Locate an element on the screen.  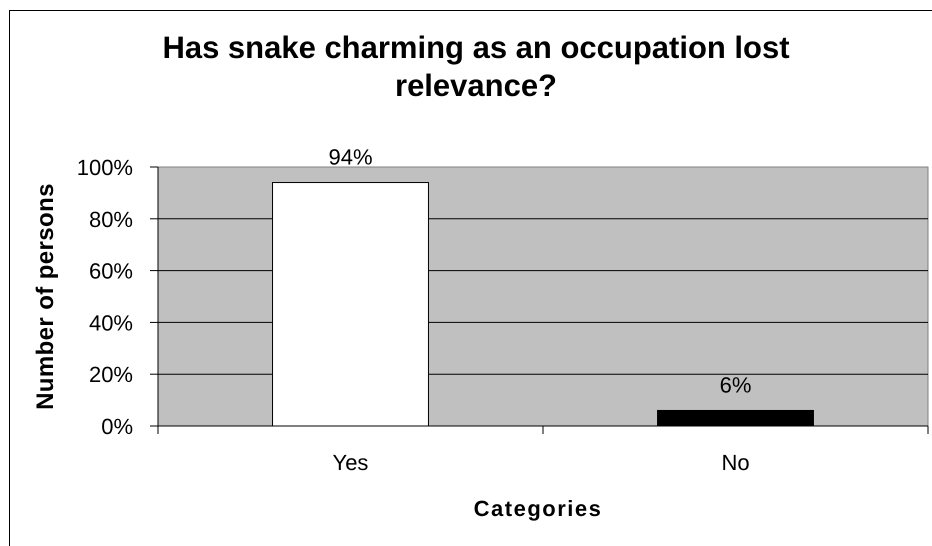
x-tick-label: Yes is located at coordinates (350, 462).